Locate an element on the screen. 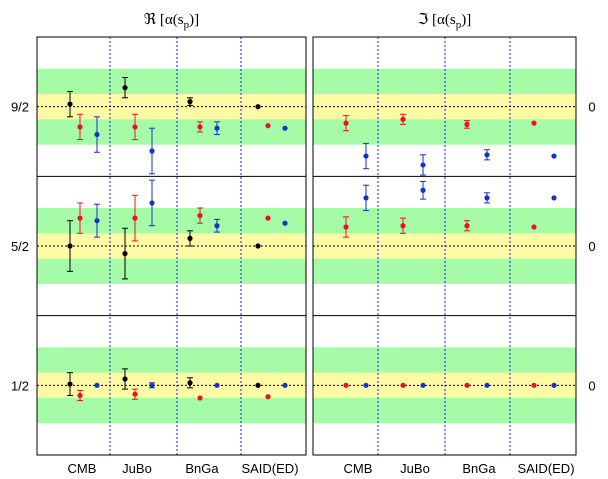 The width and height of the screenshot is (608, 479). panel-title: ℑ [α(sp)] is located at coordinates (444, 21).